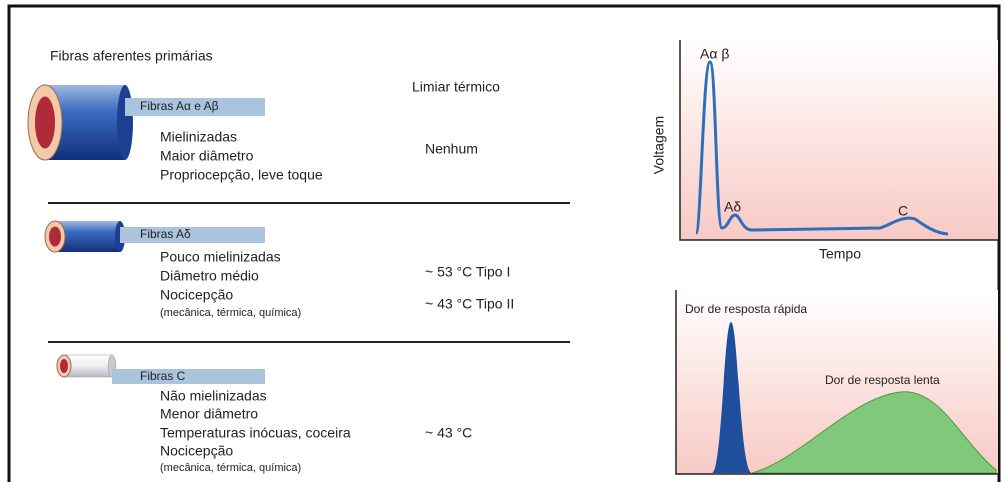 The height and width of the screenshot is (482, 1005). I want to click on peak-label: Aα β, so click(714, 54).